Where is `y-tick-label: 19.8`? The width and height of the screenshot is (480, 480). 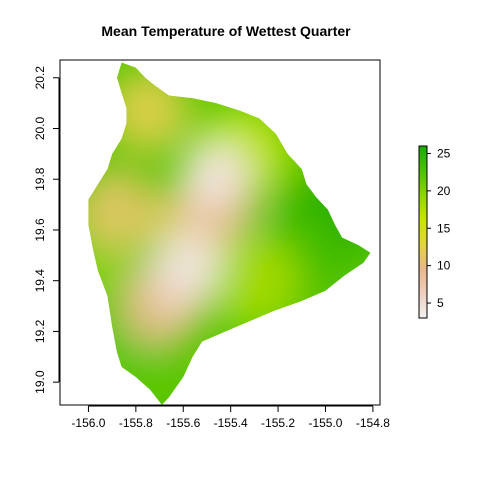
y-tick-label: 19.8 is located at coordinates (40, 179).